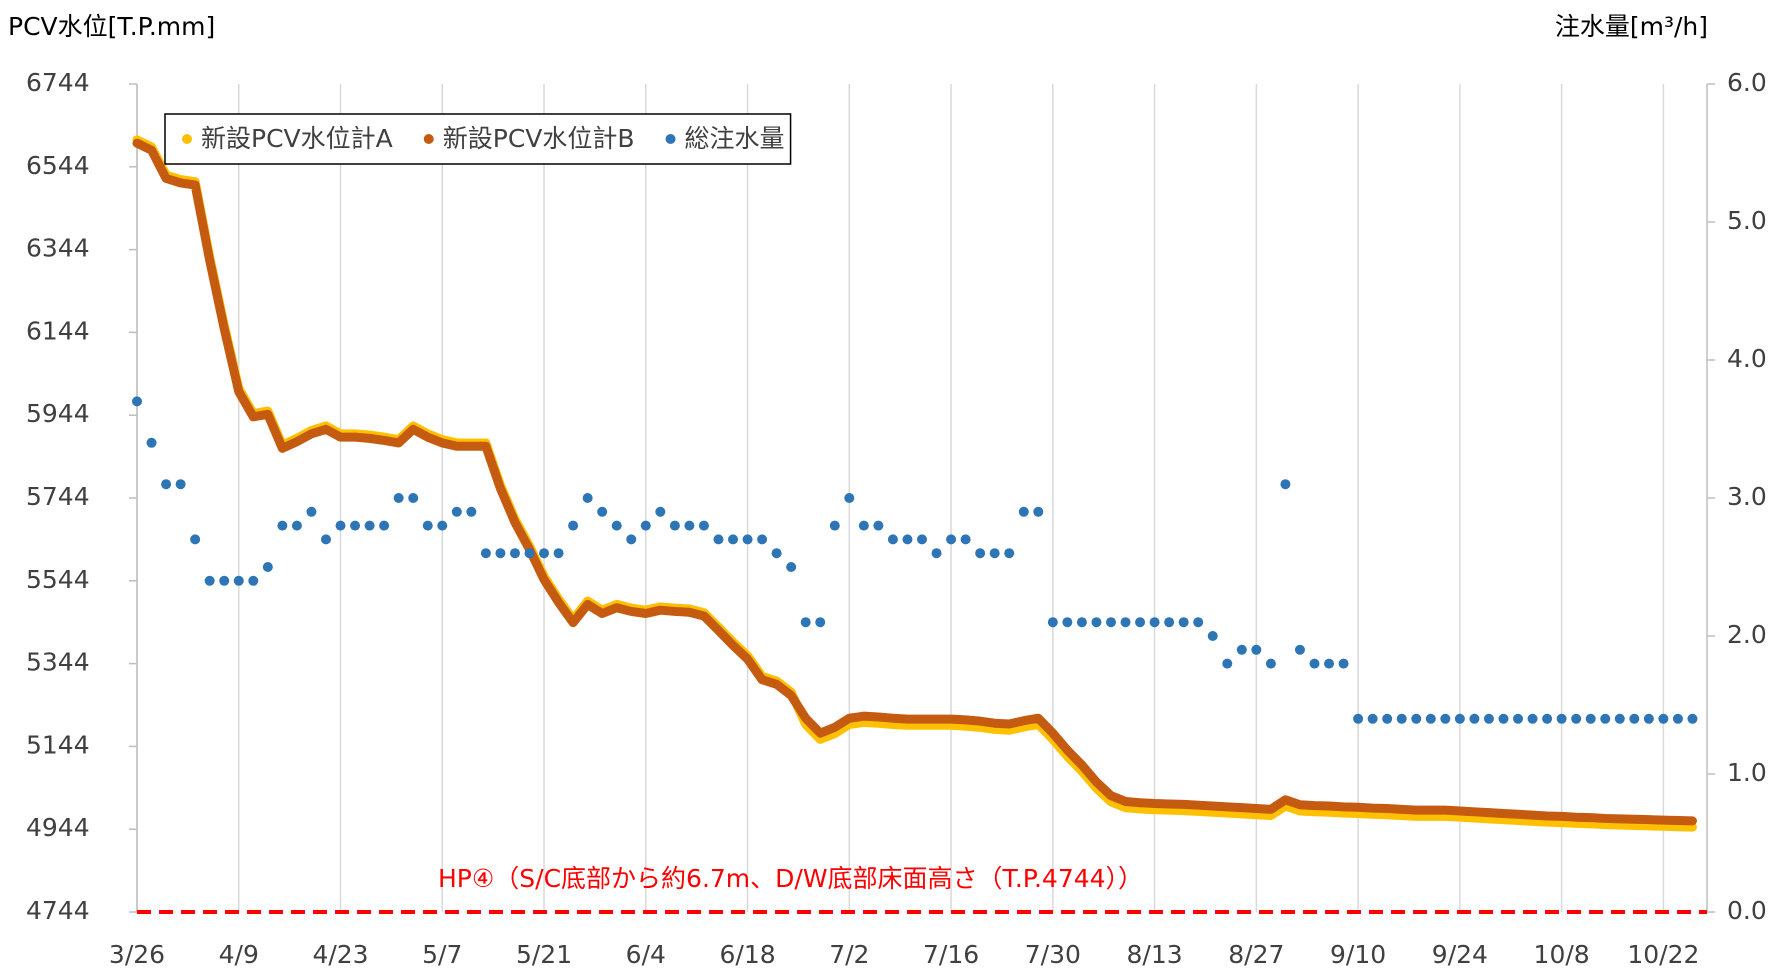  Describe the element at coordinates (1747, 772) in the screenshot. I see `y2-tick-label: 1.0` at that location.